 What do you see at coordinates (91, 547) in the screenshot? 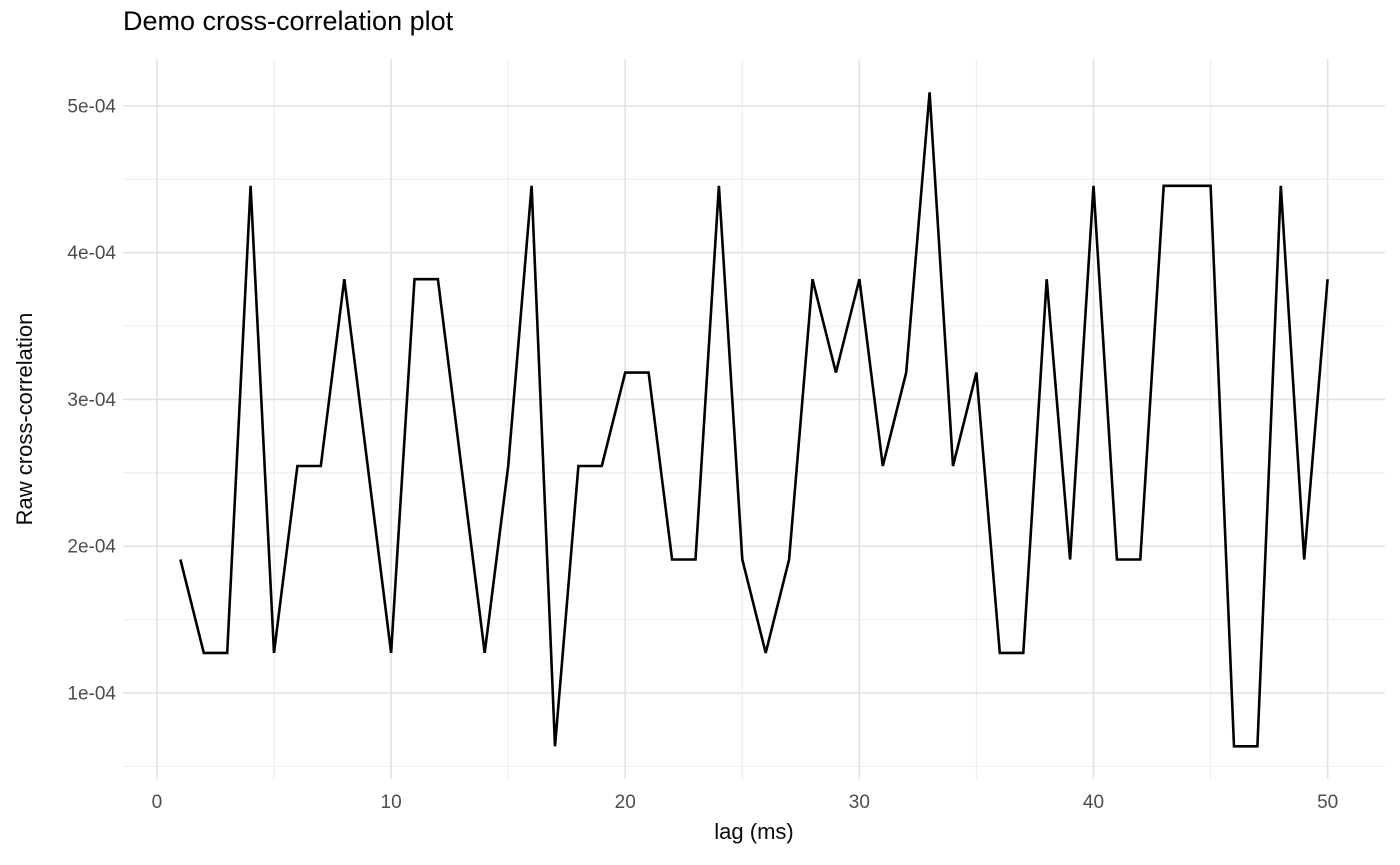
I see `y-tick-label: 2e-04` at bounding box center [91, 547].